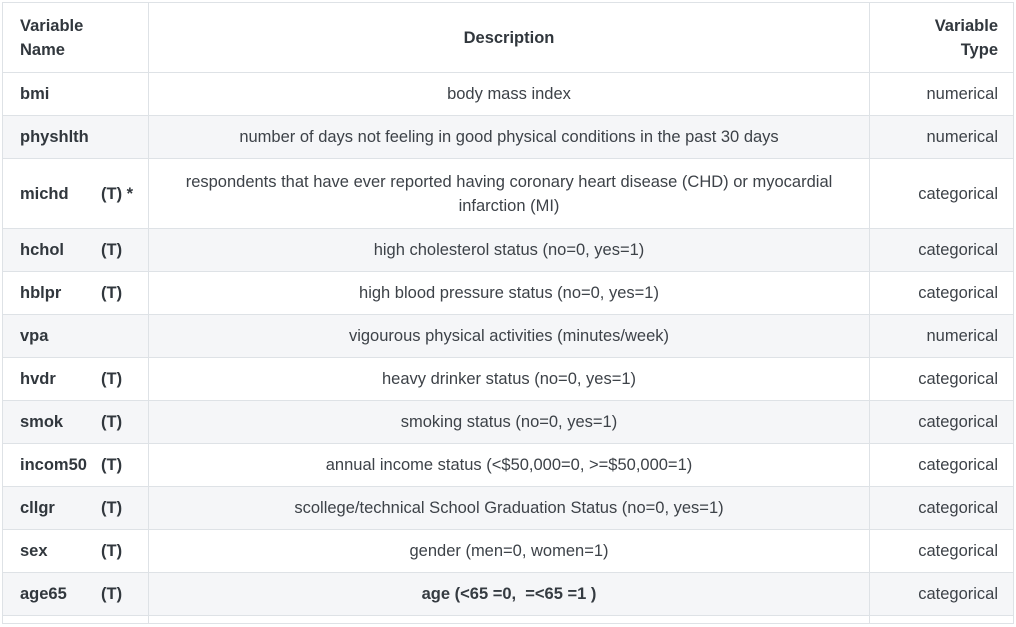  I want to click on column-header-variable-type-label: Variable Type, so click(966, 37).